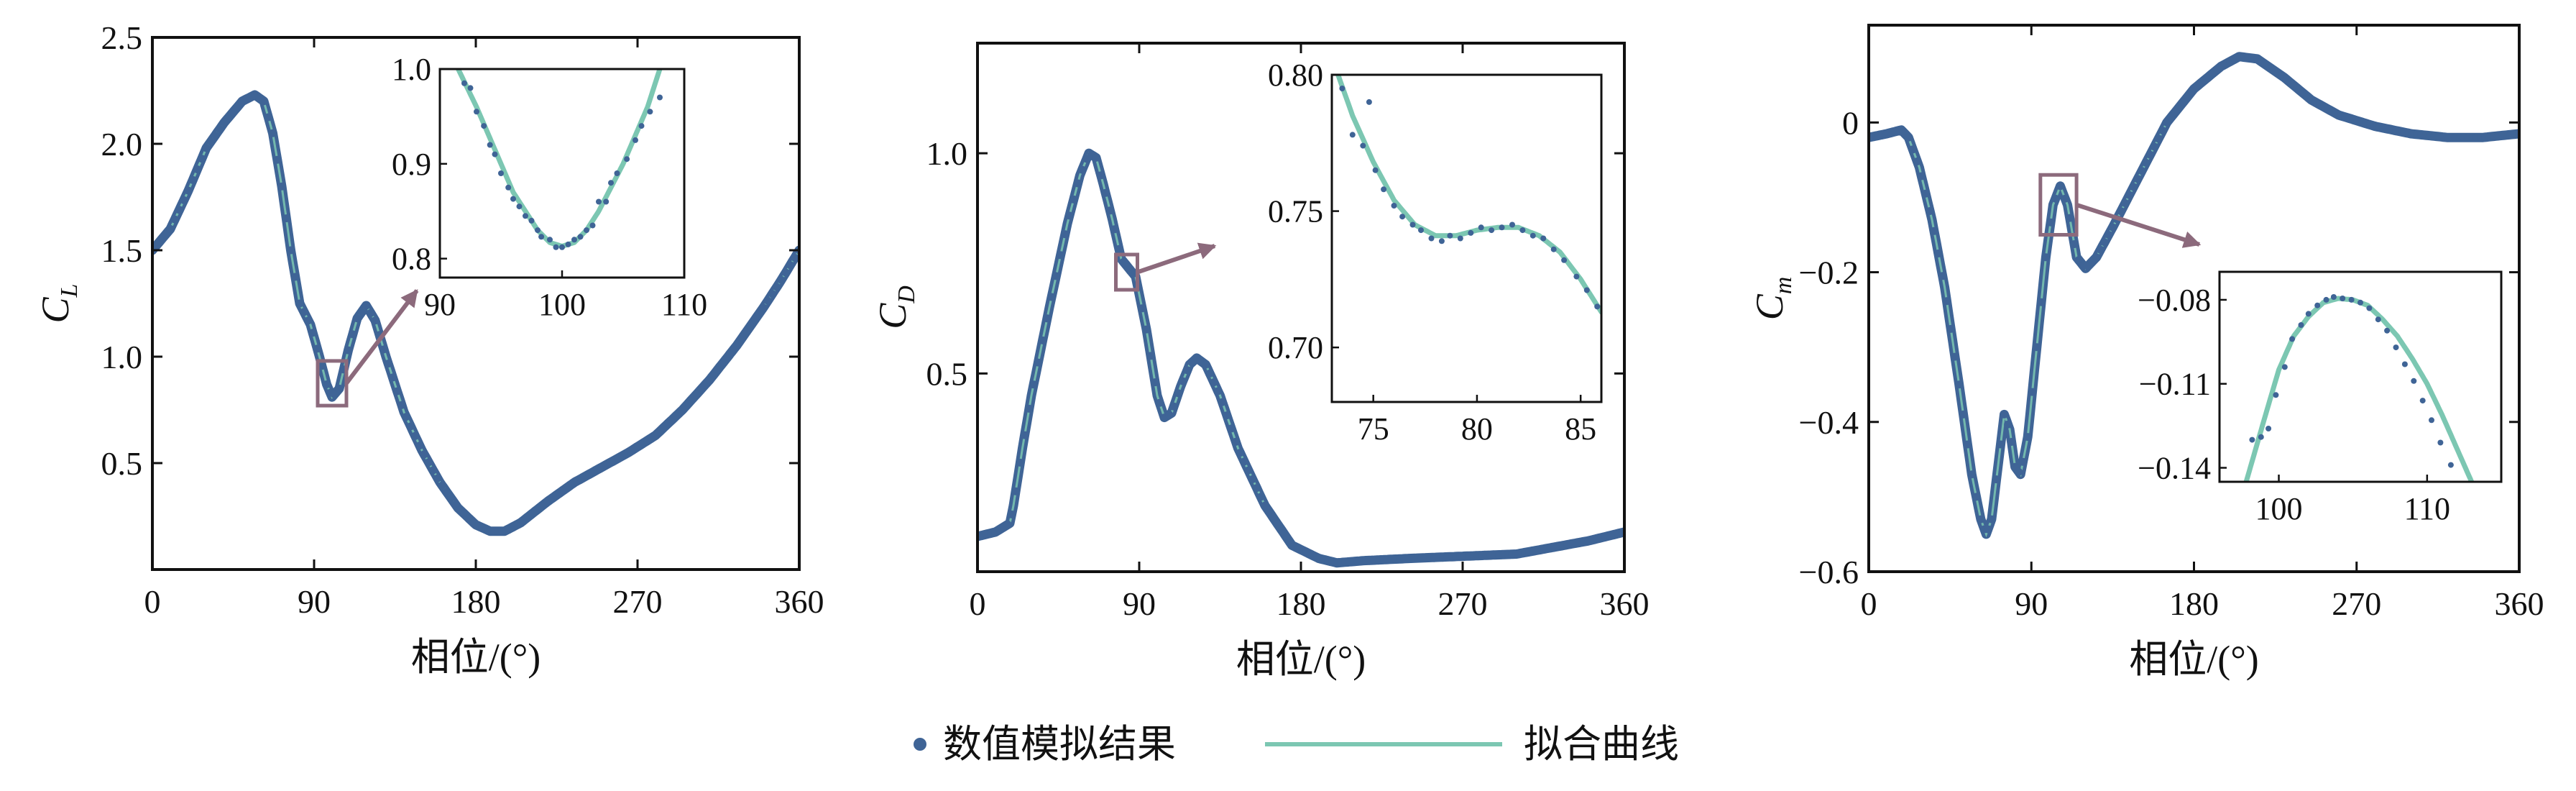 This screenshot has height=791, width=2576. What do you see at coordinates (906, 295) in the screenshot?
I see `y-axis-label-subscript: D` at bounding box center [906, 295].